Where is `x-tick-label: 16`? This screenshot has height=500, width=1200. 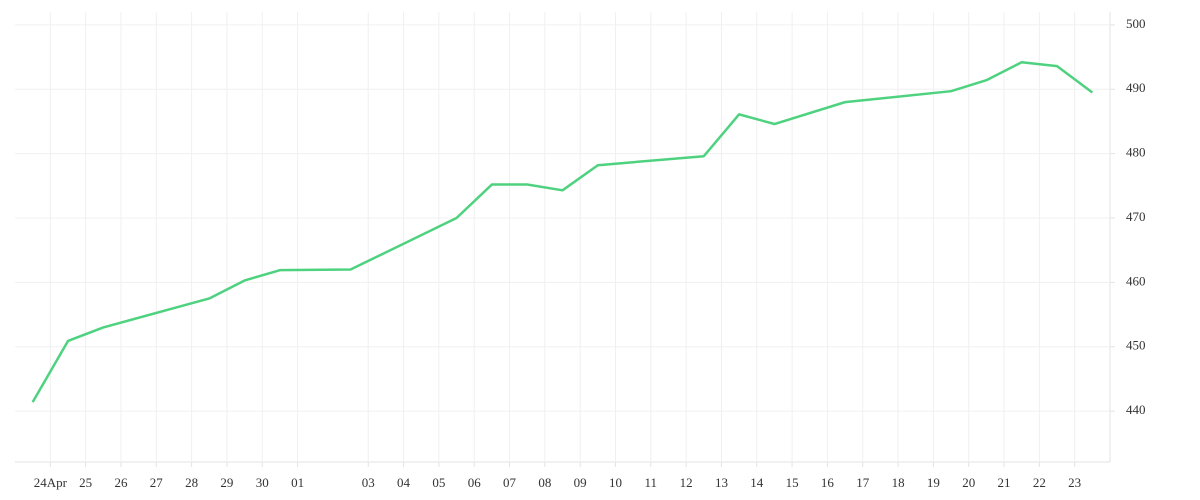
x-tick-label: 16 is located at coordinates (828, 482).